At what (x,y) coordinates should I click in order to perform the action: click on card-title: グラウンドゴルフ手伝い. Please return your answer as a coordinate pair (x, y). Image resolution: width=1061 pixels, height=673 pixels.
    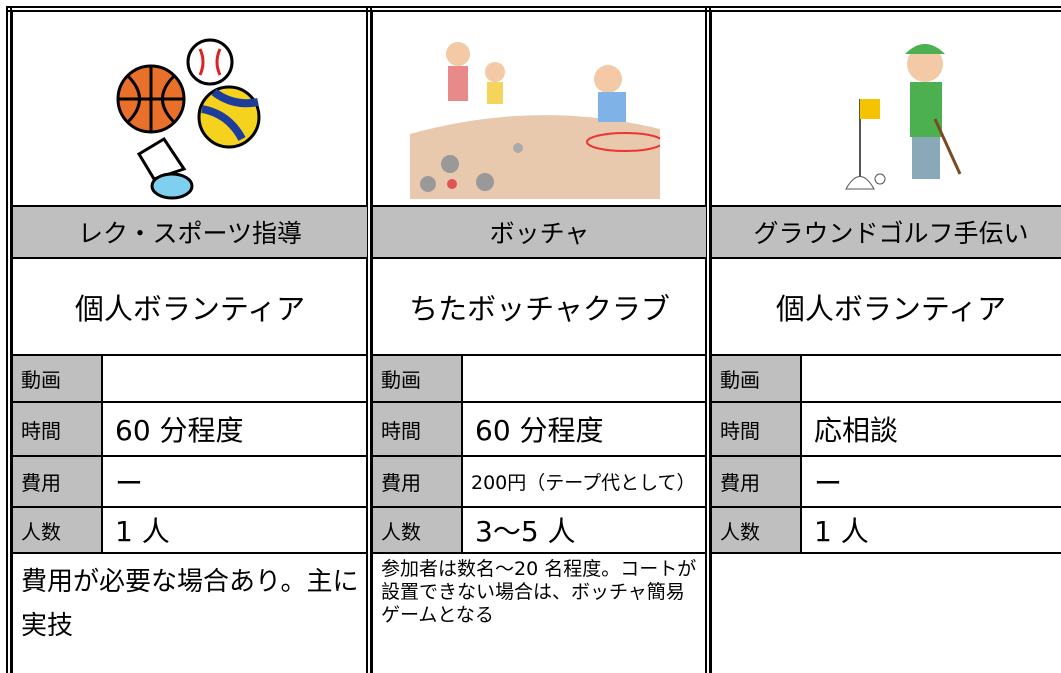
    Looking at the image, I should click on (886, 232).